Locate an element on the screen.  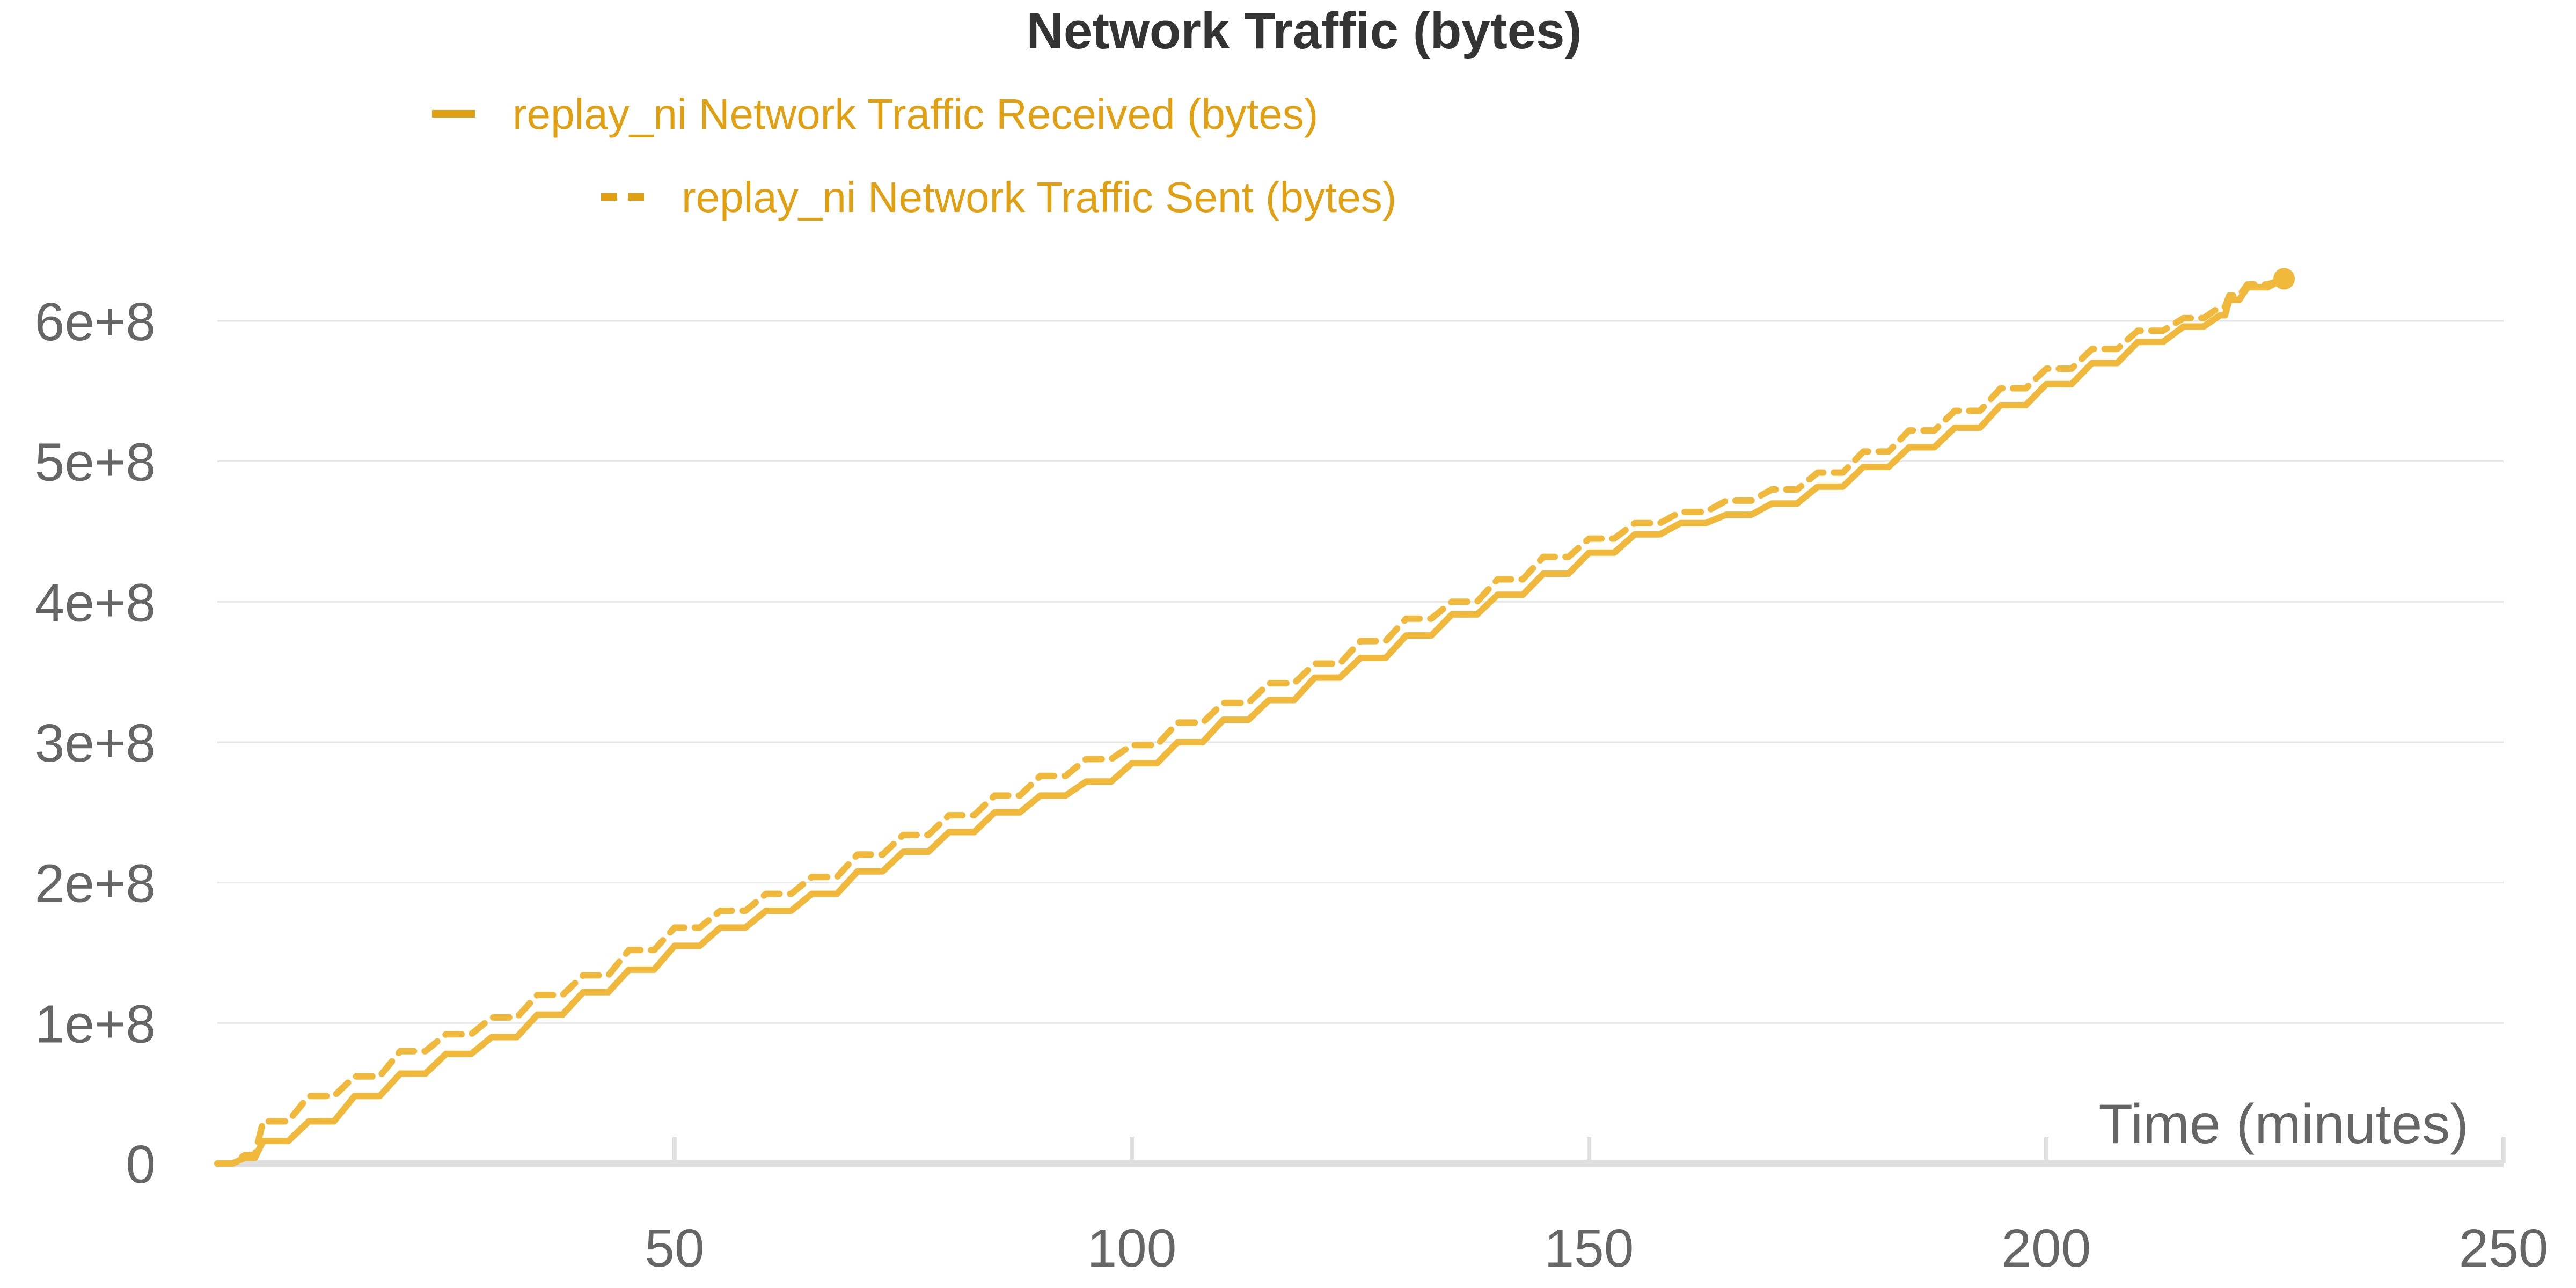
y-tick-label: 3e+8 is located at coordinates (95, 743).